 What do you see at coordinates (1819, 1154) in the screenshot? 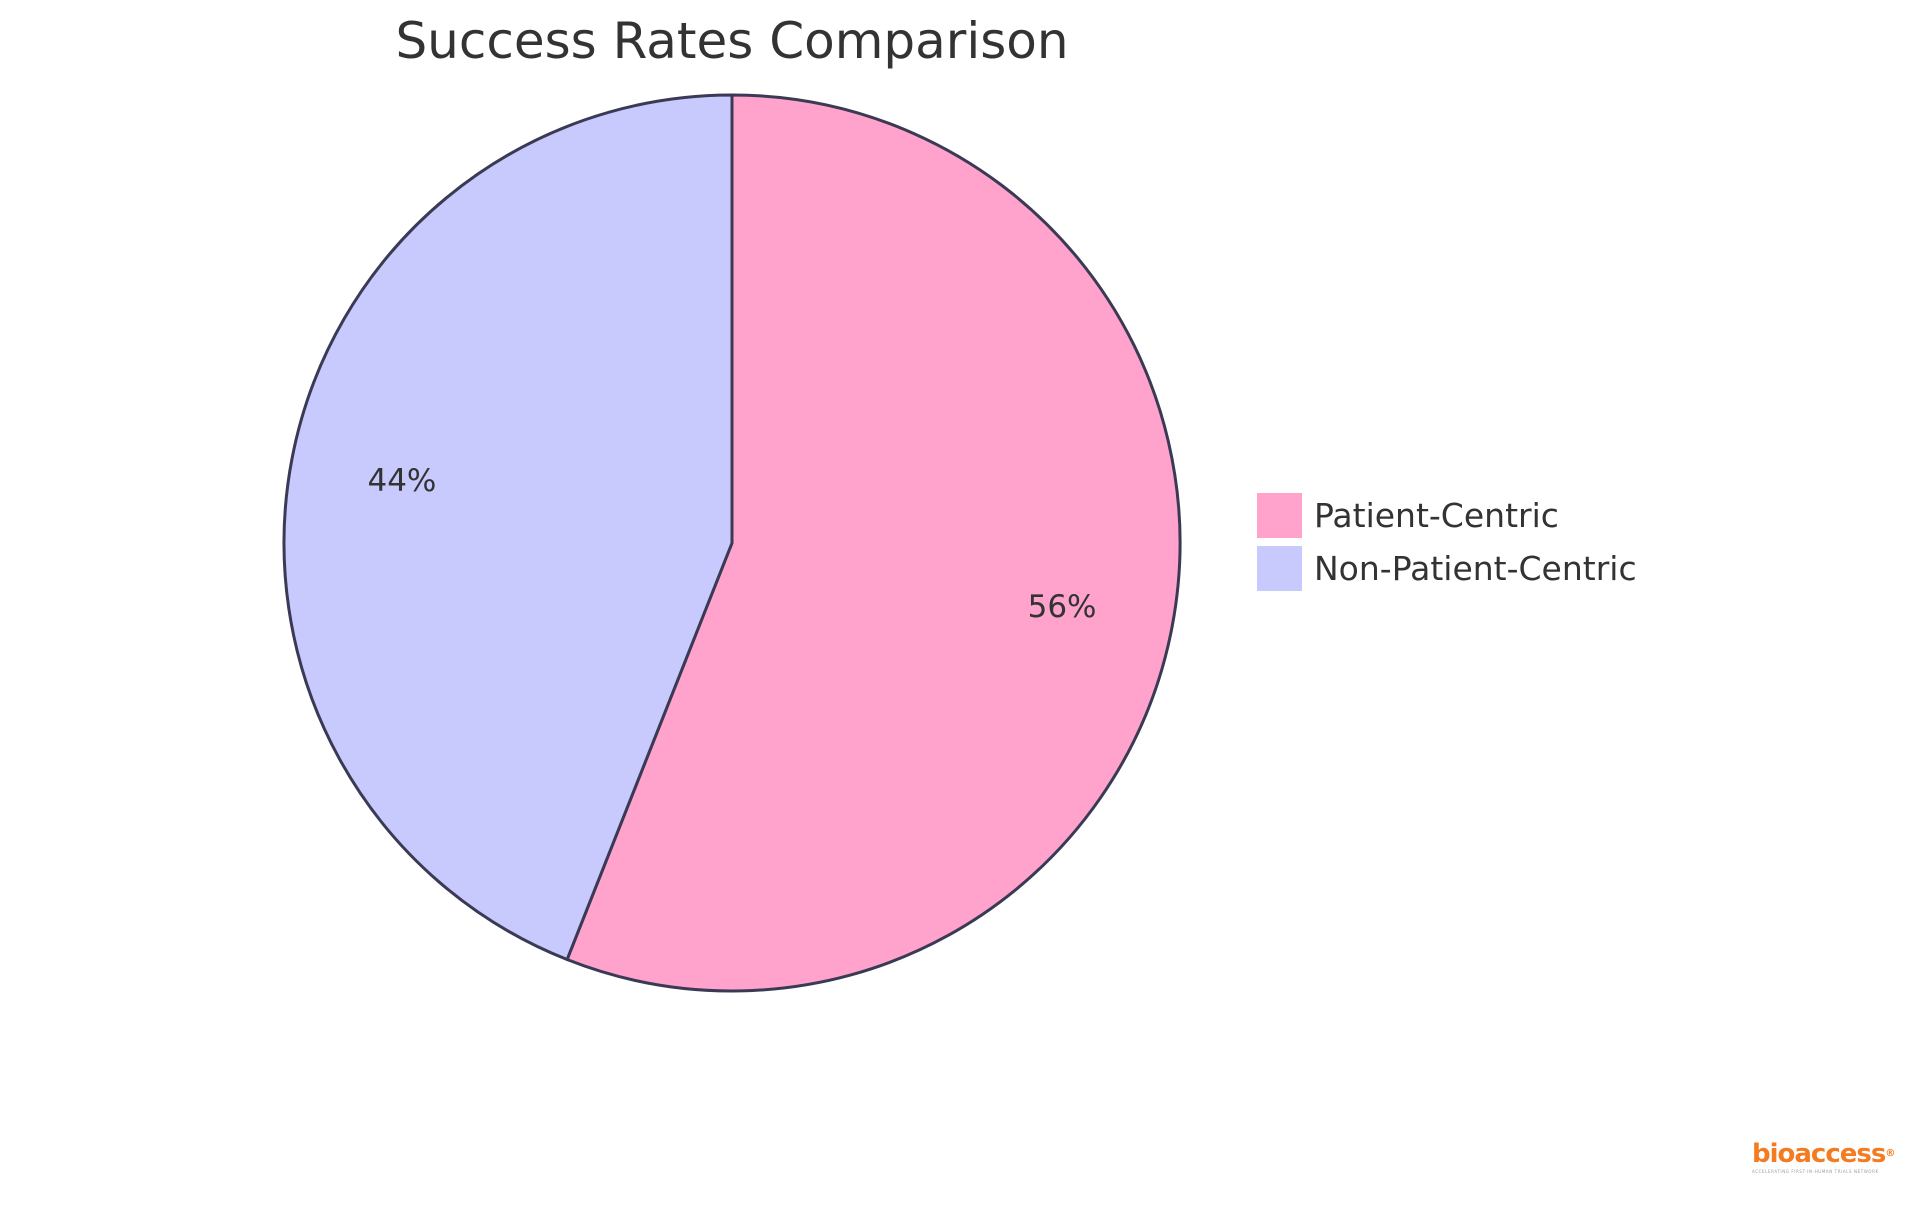
I see `logo-text: bioaccess` at bounding box center [1819, 1154].